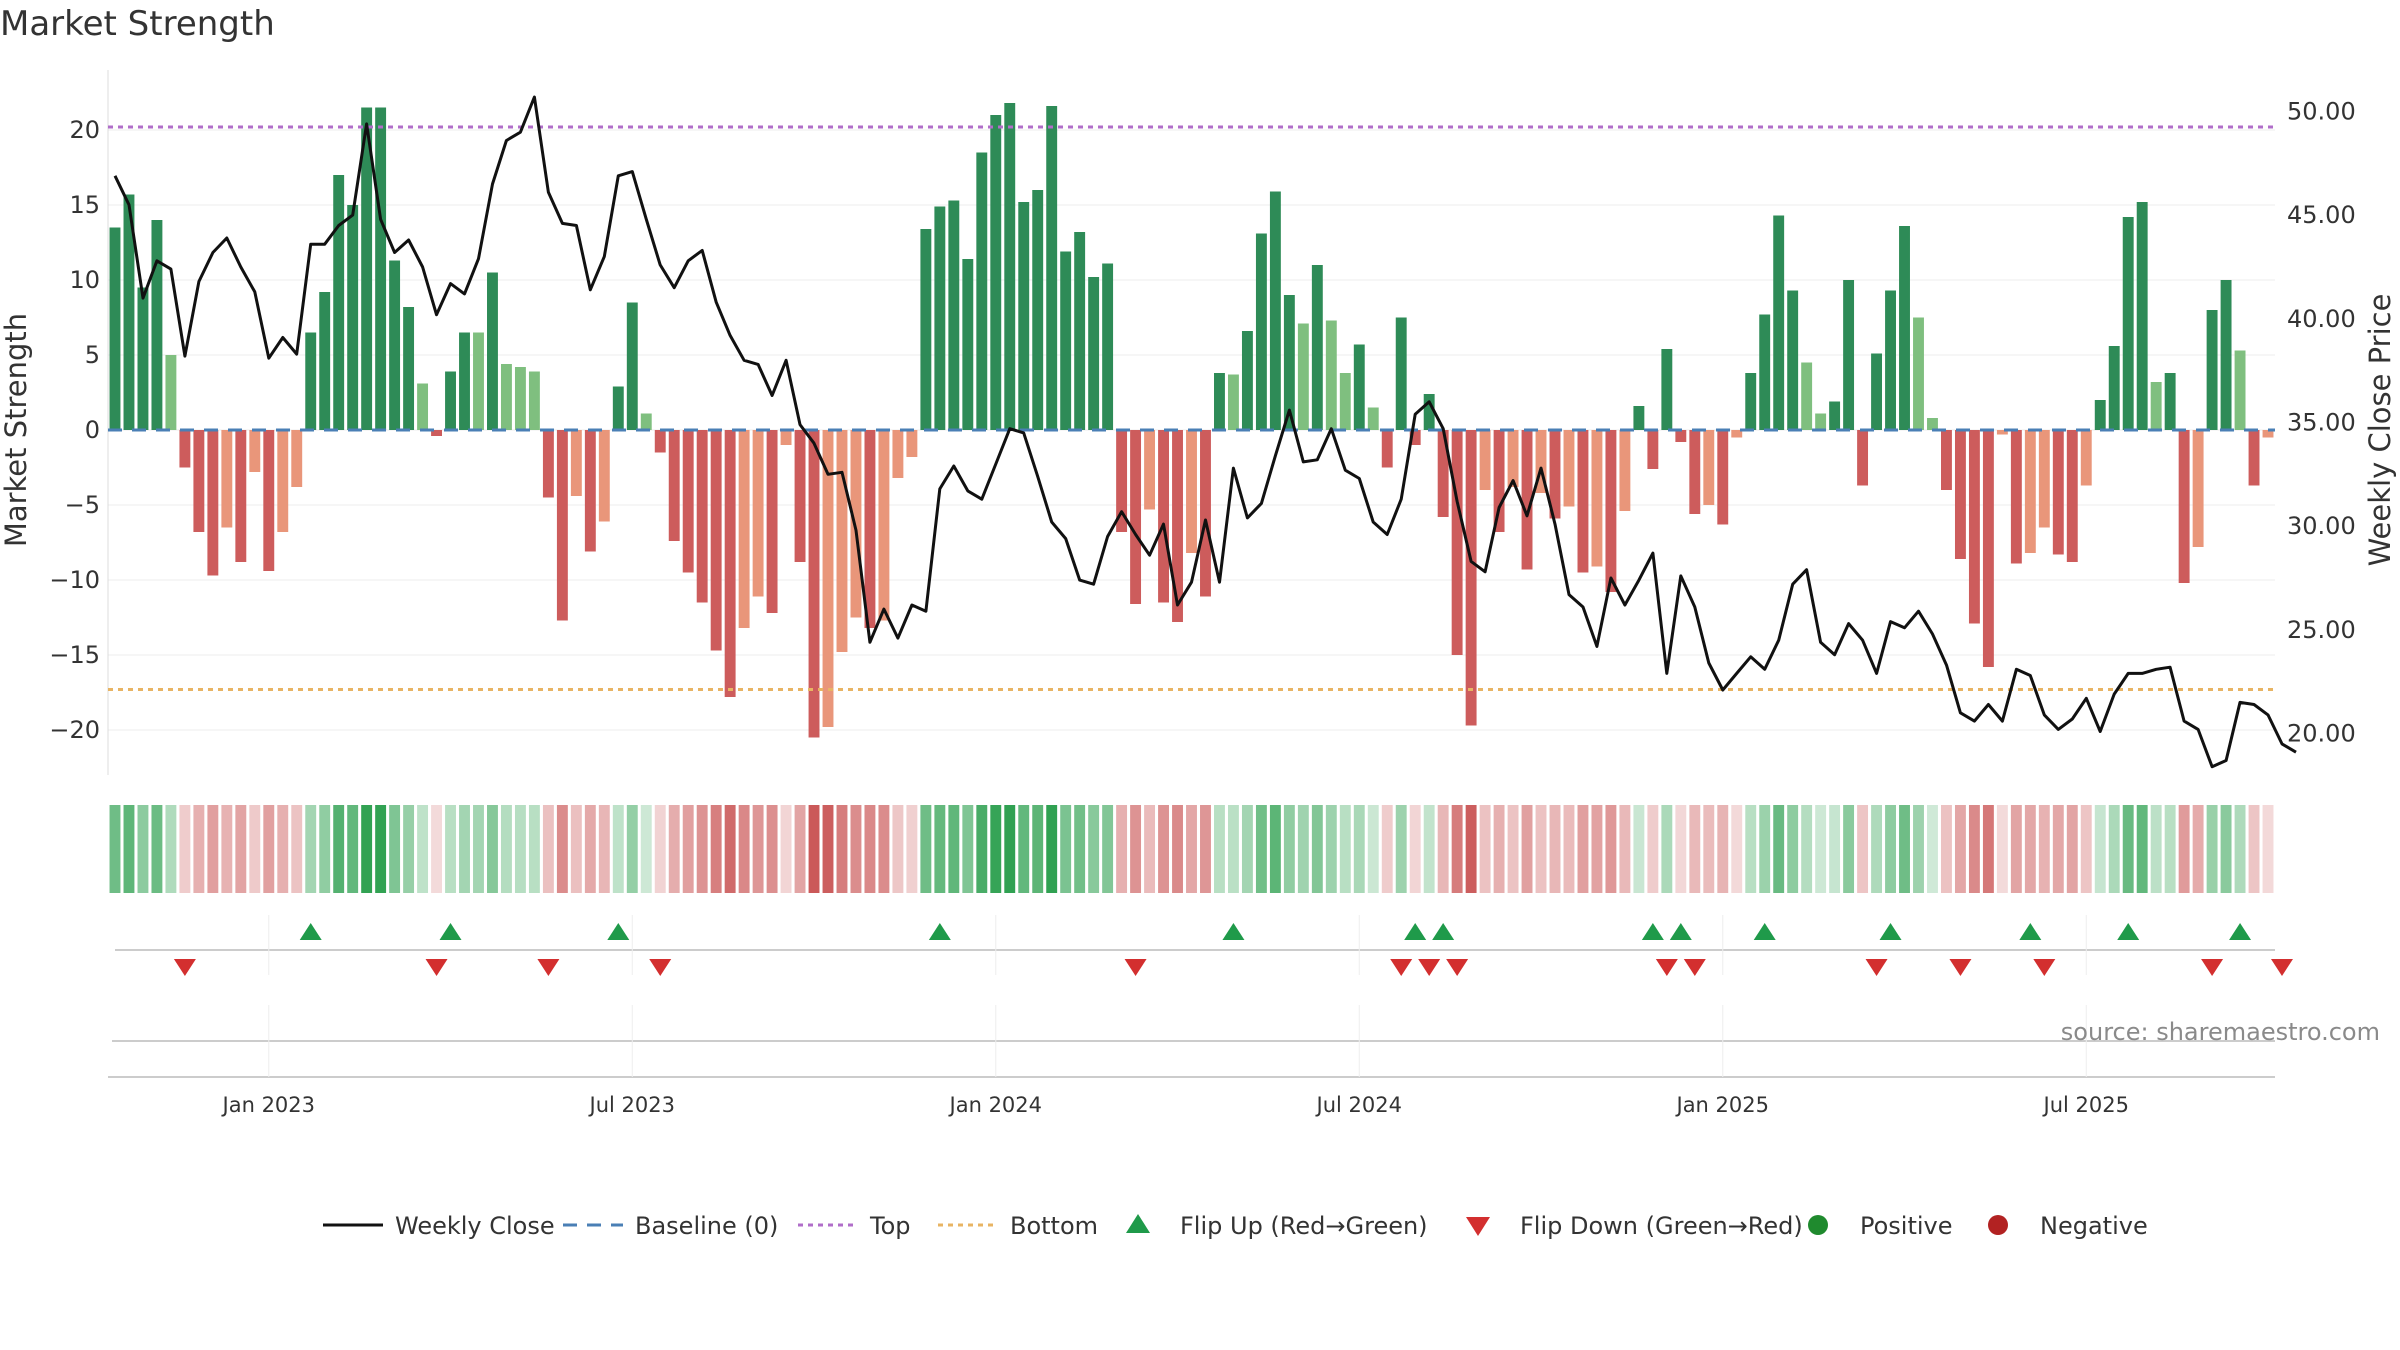  I want to click on x-tick-label: Jan 2024, so click(995, 1105).